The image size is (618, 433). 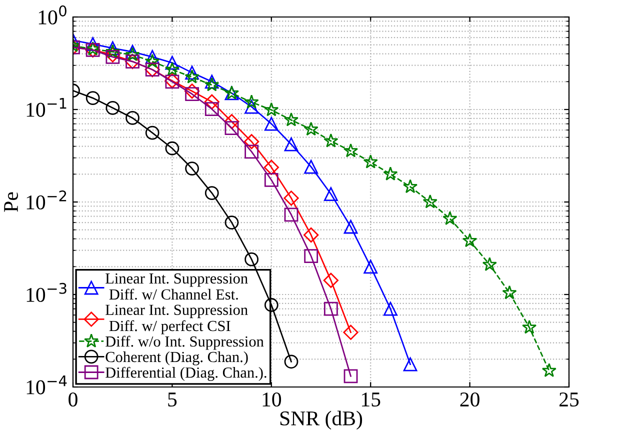 What do you see at coordinates (46, 107) in the screenshot?
I see `y-tick-label: 10$^{−1}$` at bounding box center [46, 107].